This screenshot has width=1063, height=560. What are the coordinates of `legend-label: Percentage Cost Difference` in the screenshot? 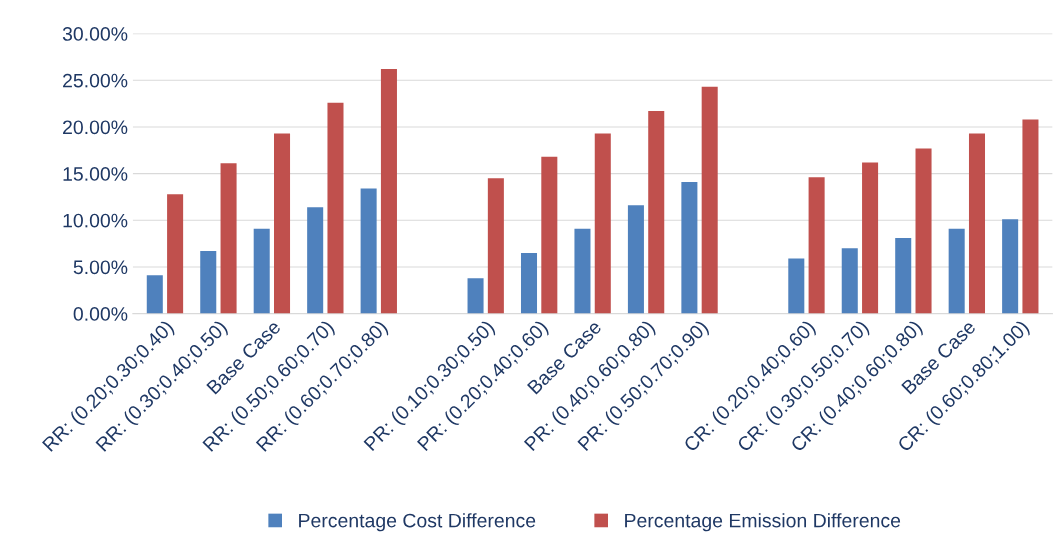 It's located at (417, 522).